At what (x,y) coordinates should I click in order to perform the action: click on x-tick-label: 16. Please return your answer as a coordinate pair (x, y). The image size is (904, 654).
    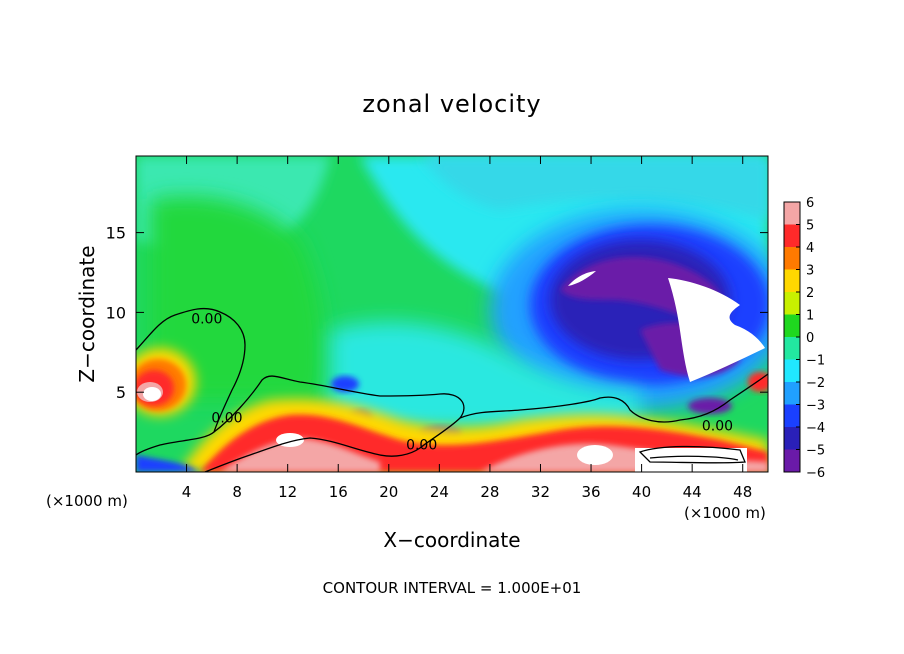
    Looking at the image, I should click on (338, 492).